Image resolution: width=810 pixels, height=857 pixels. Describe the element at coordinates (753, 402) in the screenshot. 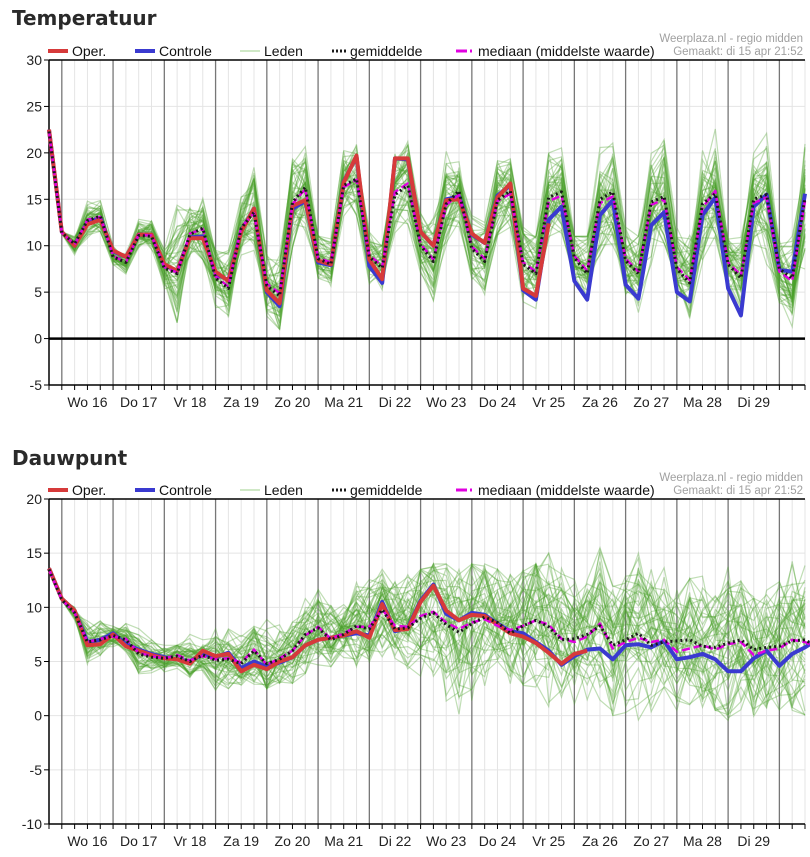

I see `x-day-label: Di 29` at that location.